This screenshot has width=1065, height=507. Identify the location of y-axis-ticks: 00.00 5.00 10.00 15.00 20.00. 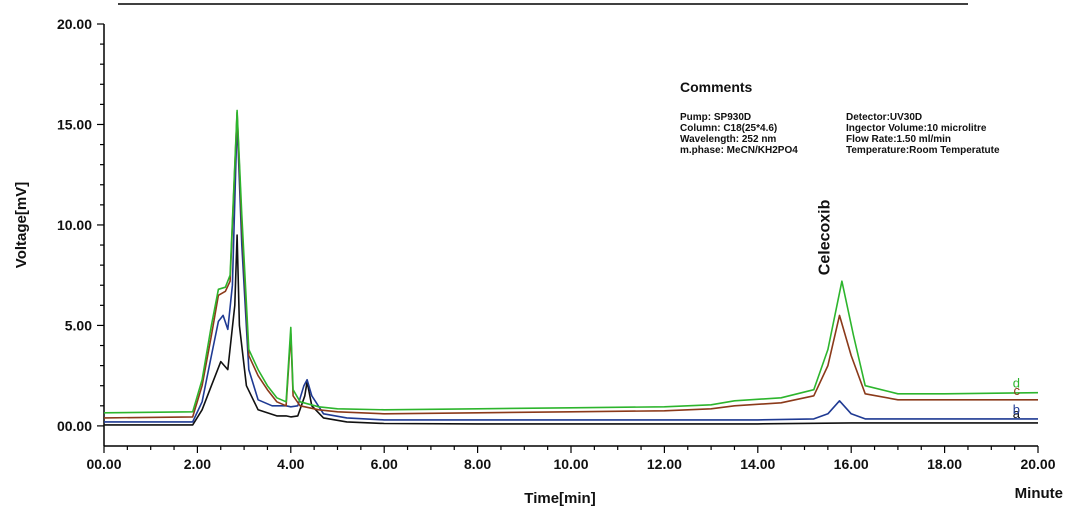
(80, 225).